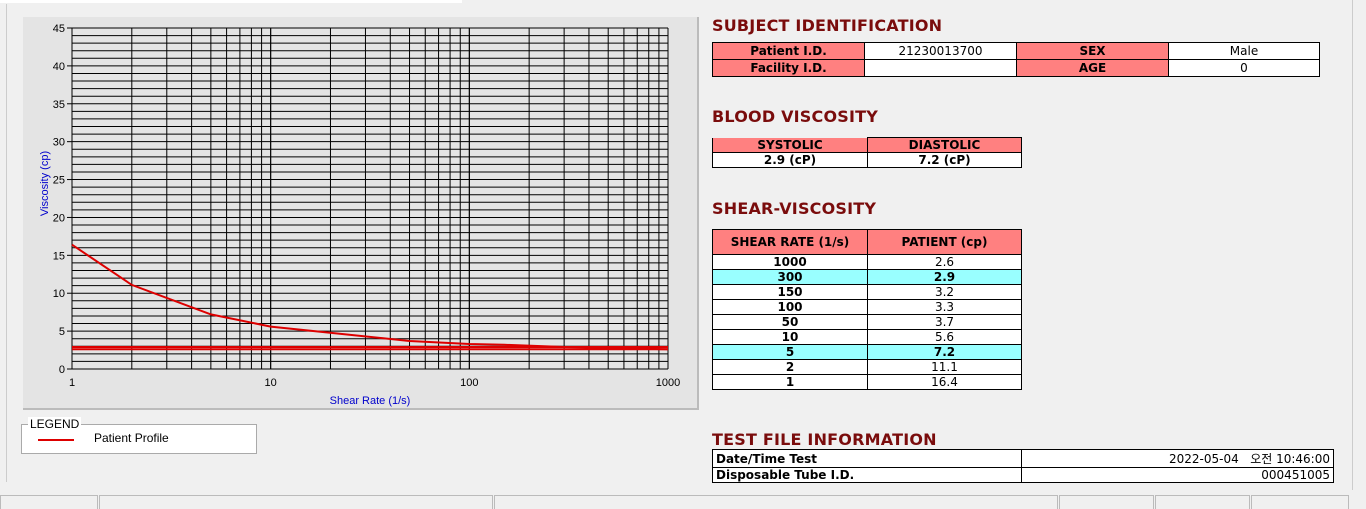  I want to click on age-value: 0, so click(1244, 68).